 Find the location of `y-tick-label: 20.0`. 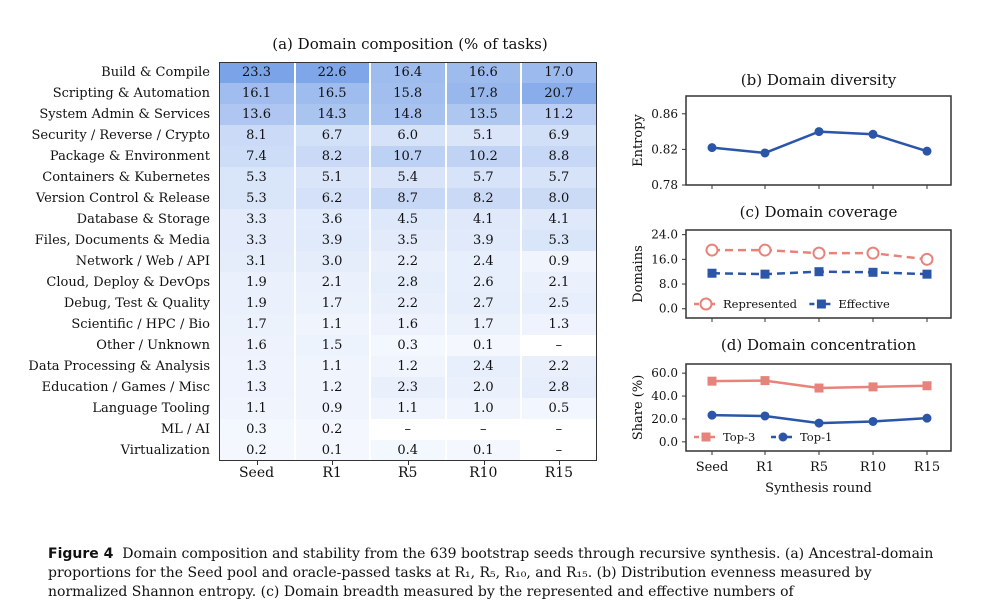

y-tick-label: 20.0 is located at coordinates (664, 419).